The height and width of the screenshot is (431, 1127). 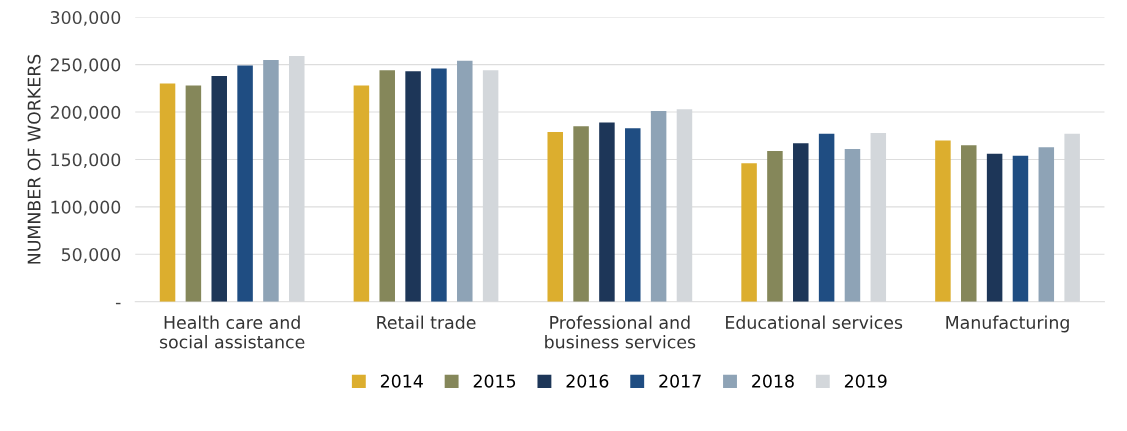 I want to click on y-tick-label: 200,000, so click(x=85, y=113).